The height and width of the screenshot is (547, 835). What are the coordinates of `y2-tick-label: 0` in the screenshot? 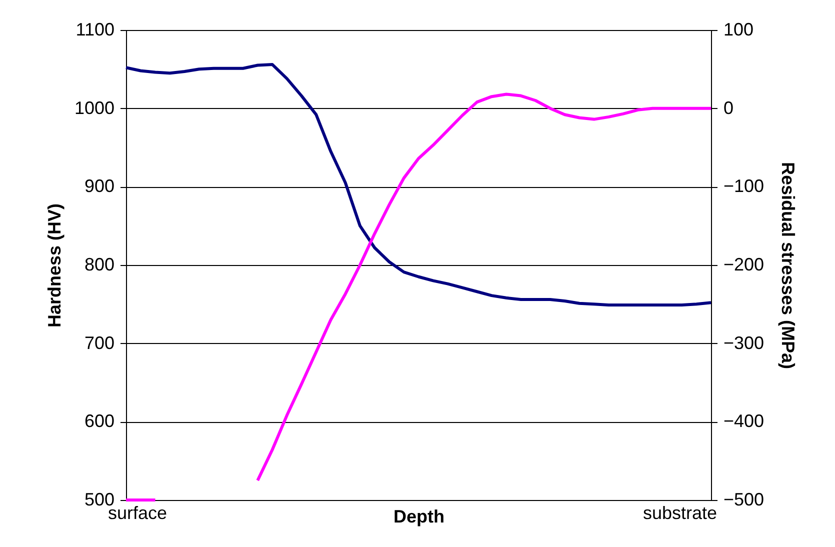 It's located at (729, 108).